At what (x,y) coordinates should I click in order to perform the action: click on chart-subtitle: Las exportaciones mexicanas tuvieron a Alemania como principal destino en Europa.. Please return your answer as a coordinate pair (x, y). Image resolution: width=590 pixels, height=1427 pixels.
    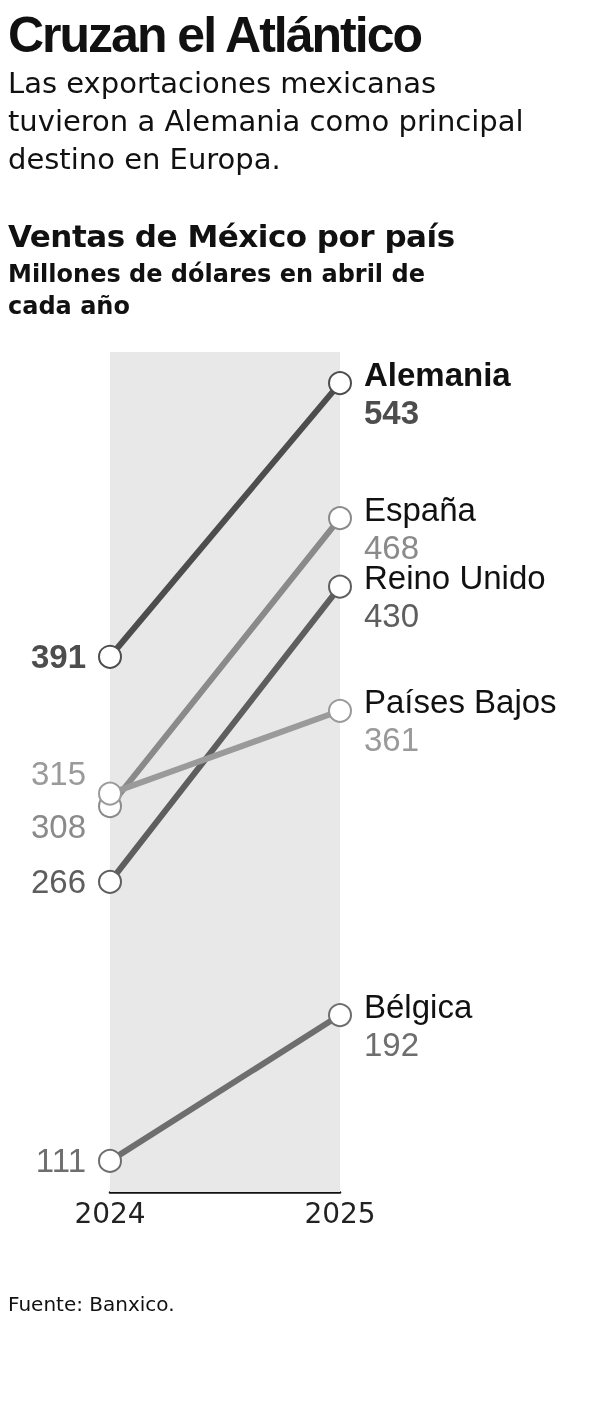
    Looking at the image, I should click on (266, 121).